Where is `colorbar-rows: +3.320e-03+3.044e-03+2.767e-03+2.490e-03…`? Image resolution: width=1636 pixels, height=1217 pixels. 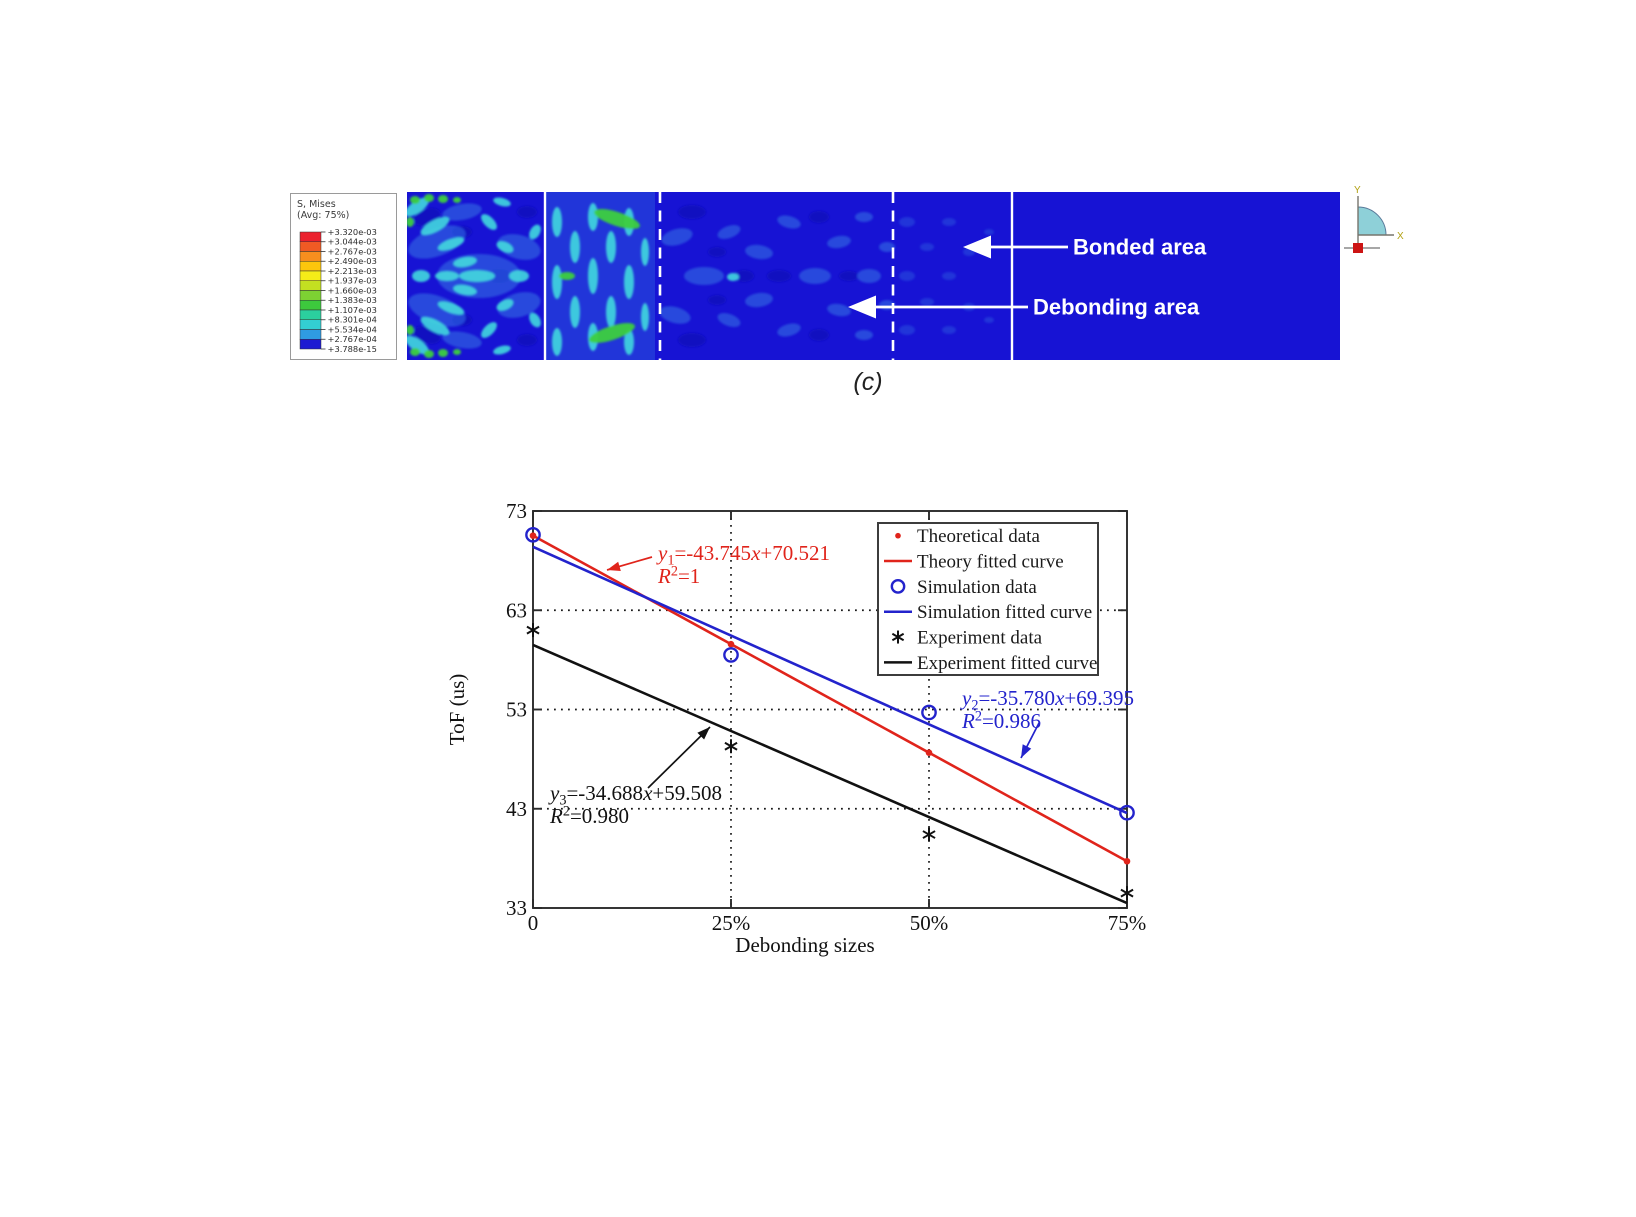
colorbar-rows: +3.320e-03+3.044e-03+2.767e-03+2.490e-03… is located at coordinates (338, 290).